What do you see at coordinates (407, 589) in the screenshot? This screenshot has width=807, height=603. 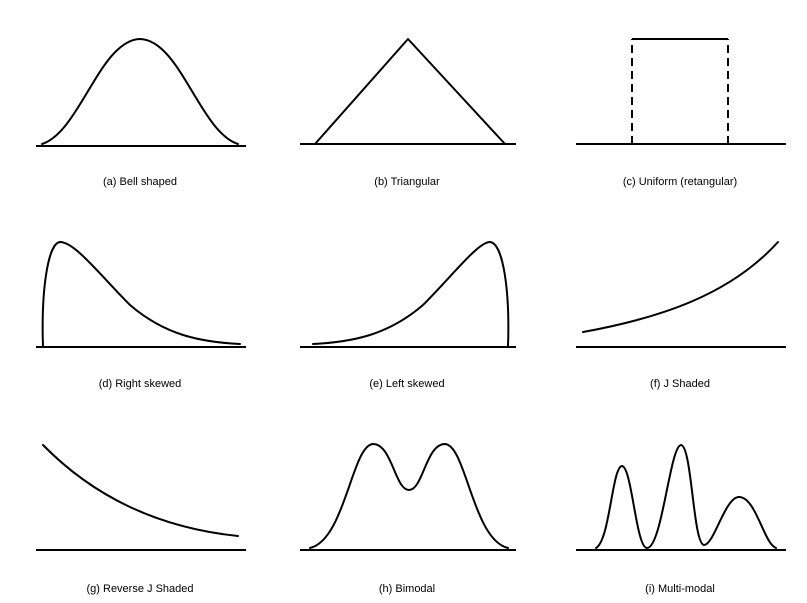 I see `caption-h: (h) Bimodal` at bounding box center [407, 589].